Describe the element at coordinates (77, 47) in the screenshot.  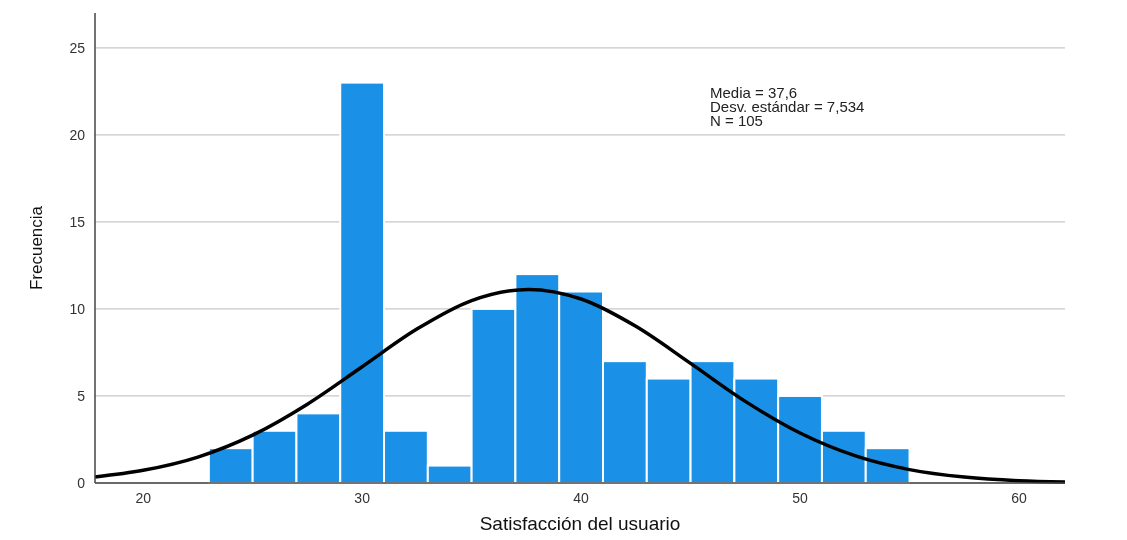
I see `y-tick-label: 25` at that location.